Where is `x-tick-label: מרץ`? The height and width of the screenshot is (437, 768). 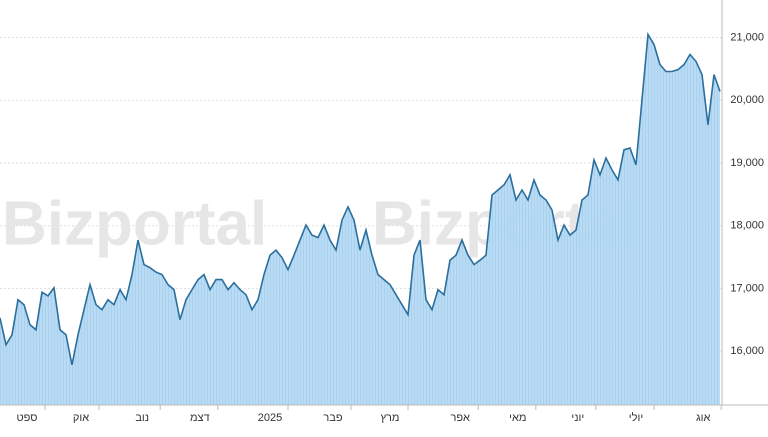 x-tick-label: מרץ is located at coordinates (390, 418).